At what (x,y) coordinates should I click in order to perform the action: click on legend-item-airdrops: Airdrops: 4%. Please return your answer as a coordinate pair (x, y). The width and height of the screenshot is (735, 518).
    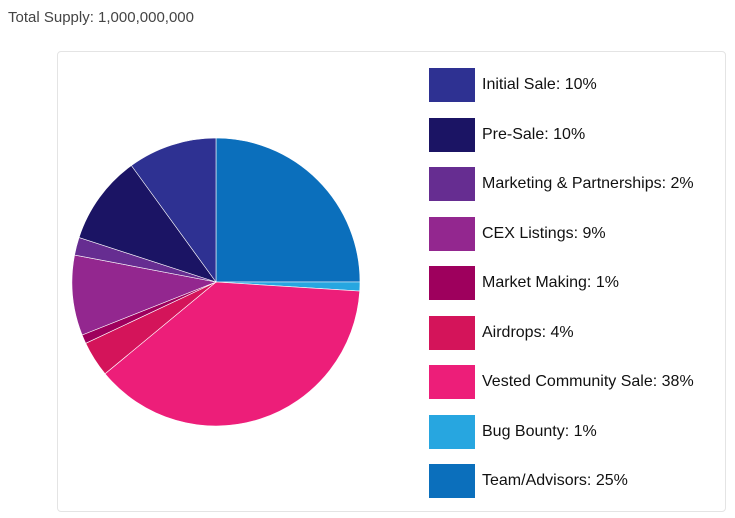
    Looking at the image, I should click on (501, 332).